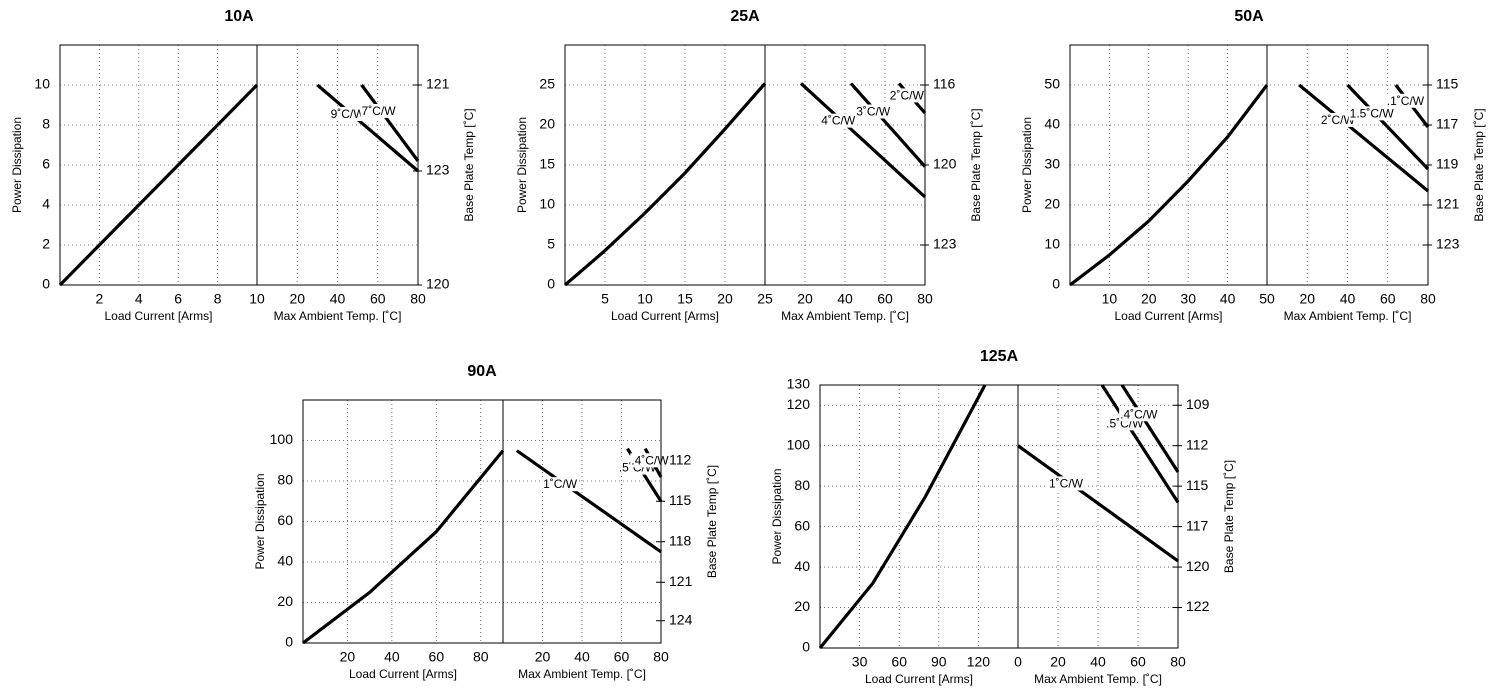  What do you see at coordinates (282, 439) in the screenshot?
I see `y-tick-label: 100` at bounding box center [282, 439].